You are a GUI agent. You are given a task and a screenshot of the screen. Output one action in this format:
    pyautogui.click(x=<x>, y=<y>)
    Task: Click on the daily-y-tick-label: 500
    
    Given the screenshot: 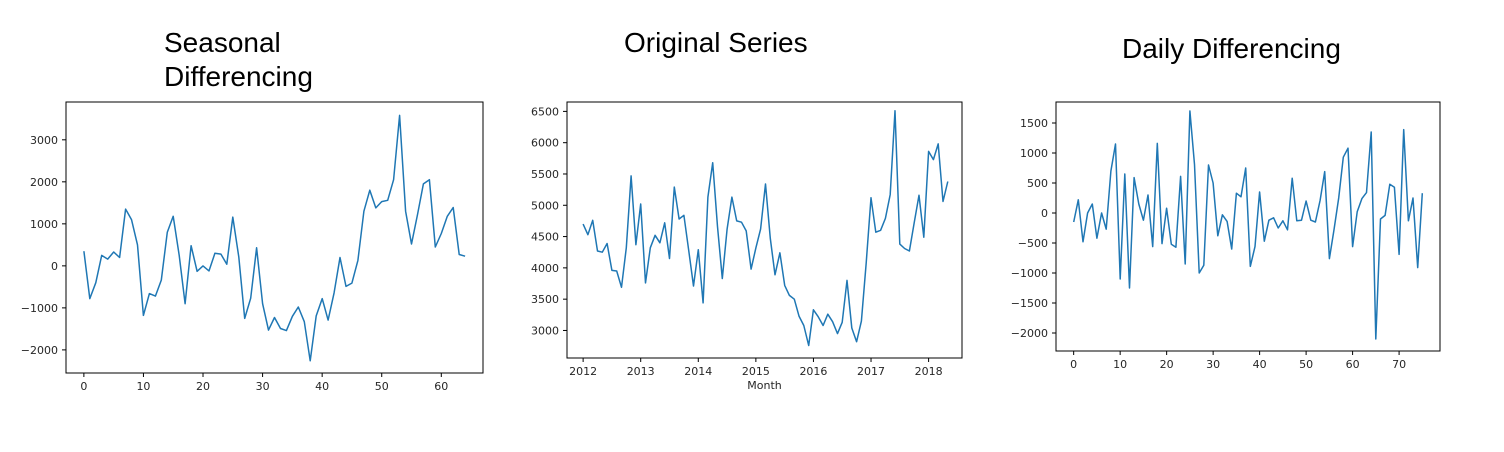 What is the action you would take?
    pyautogui.click(x=1037, y=183)
    